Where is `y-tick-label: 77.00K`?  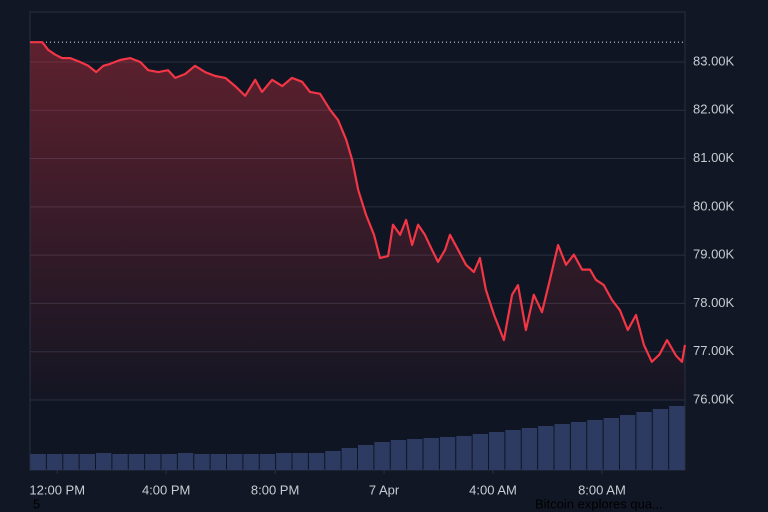
y-tick-label: 77.00K is located at coordinates (714, 350).